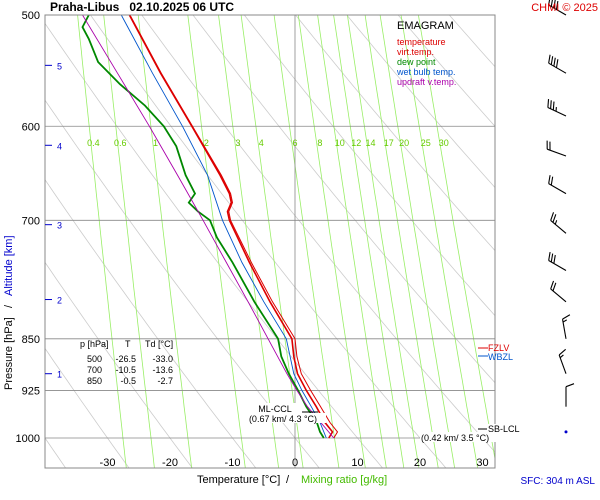 This screenshot has width=600, height=500. I want to click on ml-ccl-detail: (0.67 km/ 4.3 °C), so click(283, 419).